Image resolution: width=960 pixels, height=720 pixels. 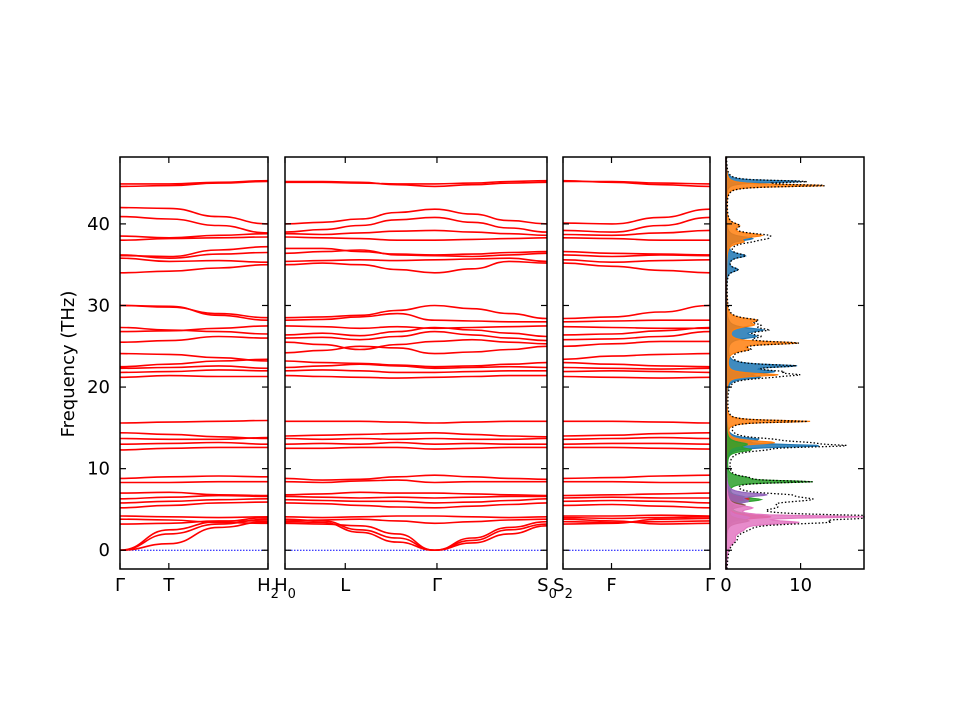 I want to click on y-axis-label: Frequency (THz), so click(x=68, y=364).